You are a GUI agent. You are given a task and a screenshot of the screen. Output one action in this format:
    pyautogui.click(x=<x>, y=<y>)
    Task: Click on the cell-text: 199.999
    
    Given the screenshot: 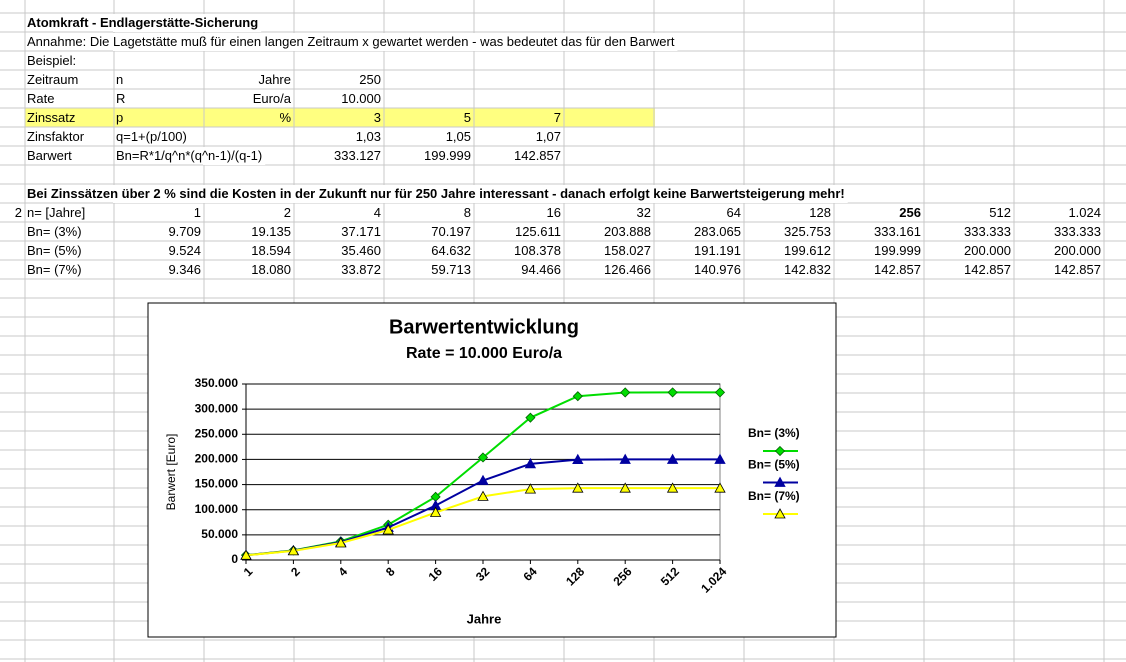 What is the action you would take?
    pyautogui.click(x=897, y=250)
    